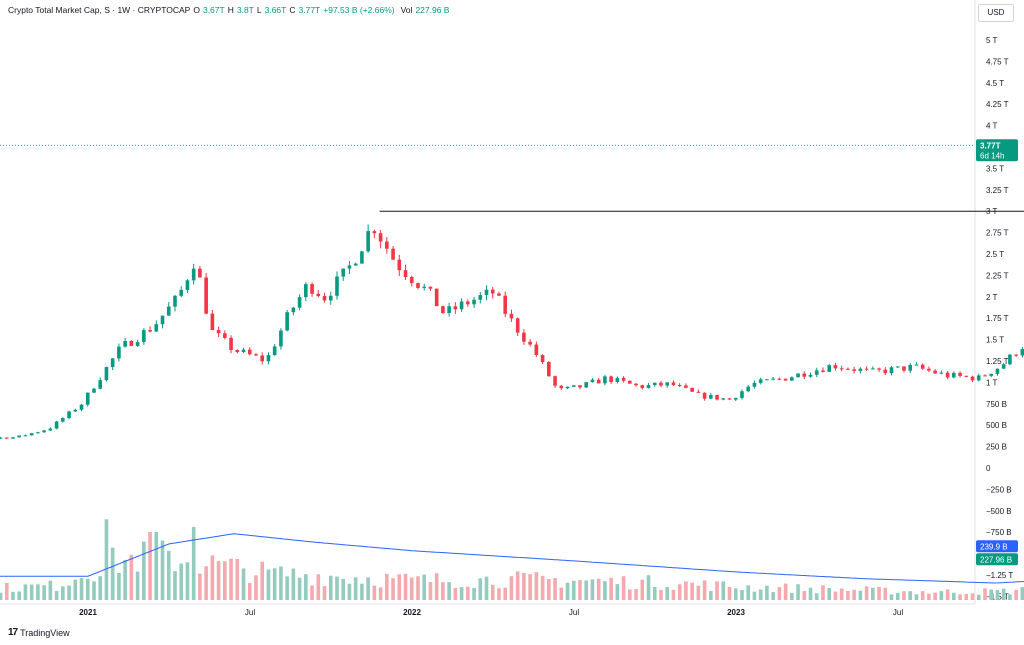 Image resolution: width=1024 pixels, height=645 pixels. I want to click on time-tick-label: 2021, so click(88, 612).